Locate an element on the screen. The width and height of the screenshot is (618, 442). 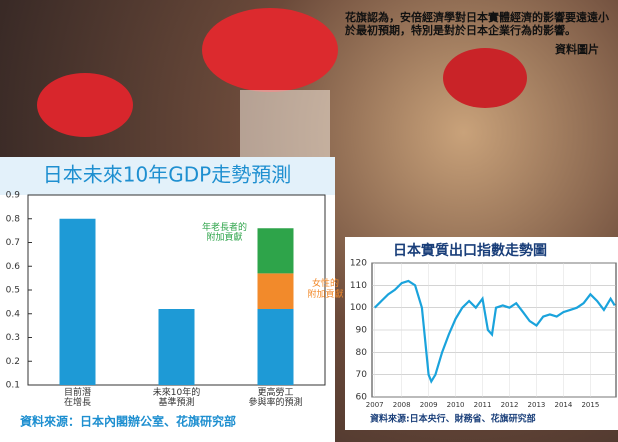
chart-title: 日本實質出口指數走勢圖 is located at coordinates (470, 250).